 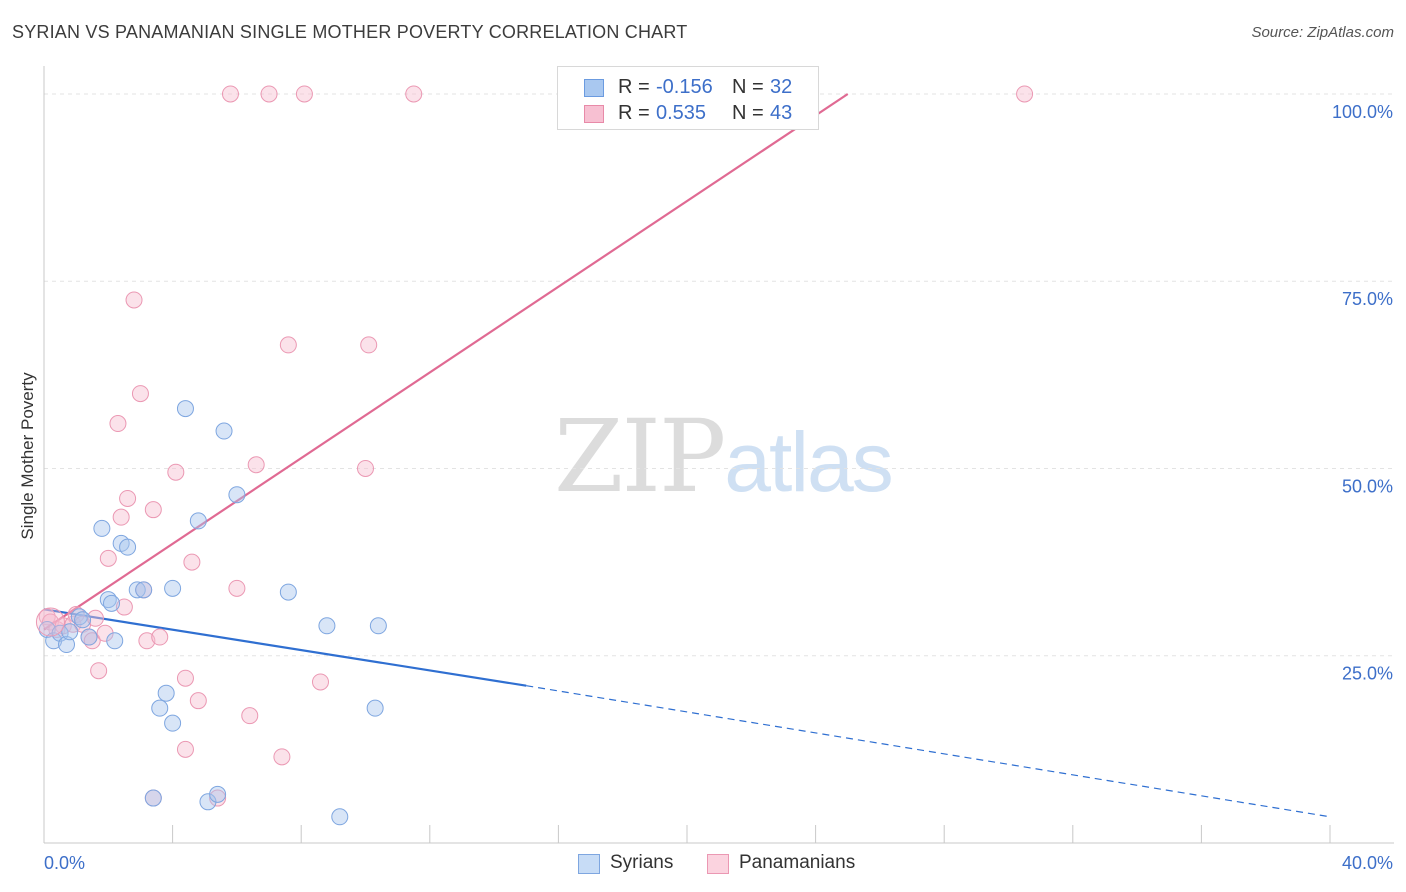 What do you see at coordinates (718, 864) in the screenshot?
I see `bottom-legend-swatch-panamanians` at bounding box center [718, 864].